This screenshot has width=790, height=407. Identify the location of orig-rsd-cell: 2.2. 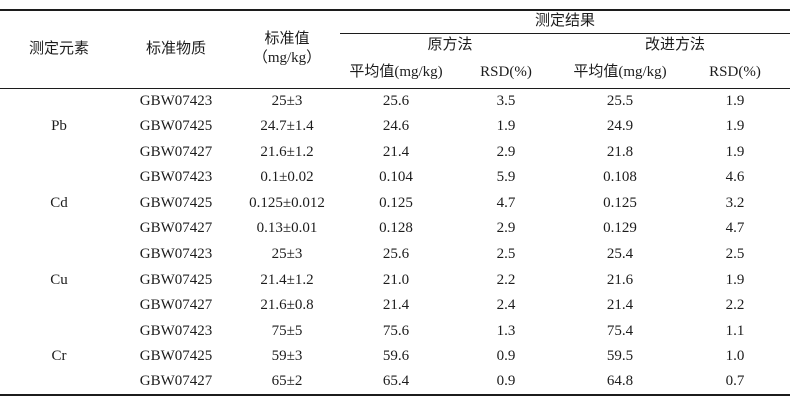
(506, 279).